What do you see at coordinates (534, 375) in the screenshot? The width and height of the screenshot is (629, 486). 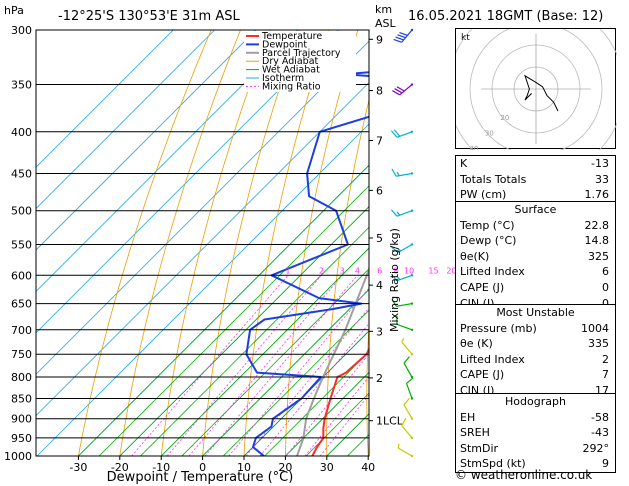 I see `mu-cape-row: CAPE (J) 7` at bounding box center [534, 375].